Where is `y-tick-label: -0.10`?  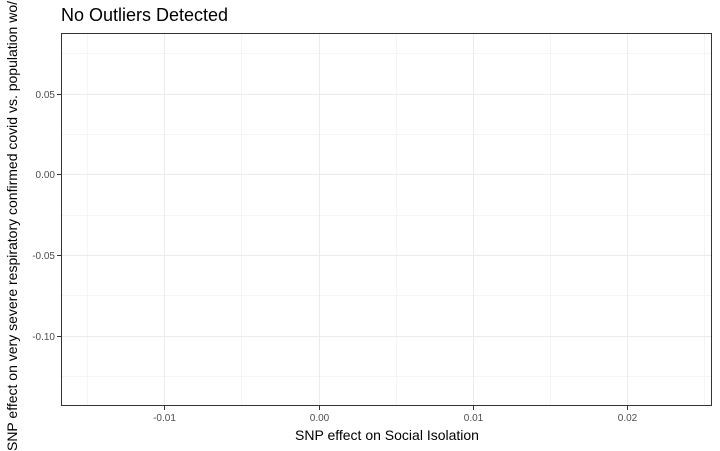
y-tick-label: -0.10 is located at coordinates (43, 337).